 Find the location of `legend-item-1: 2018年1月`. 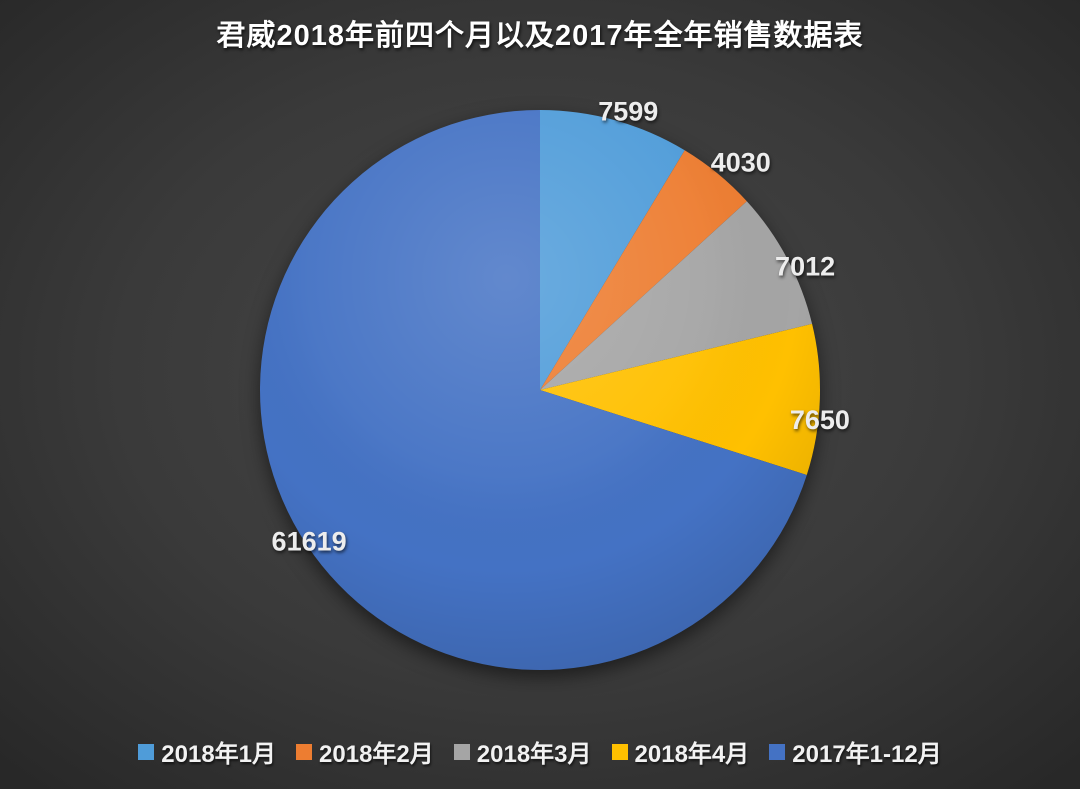

legend-item-1: 2018年1月 is located at coordinates (207, 751).